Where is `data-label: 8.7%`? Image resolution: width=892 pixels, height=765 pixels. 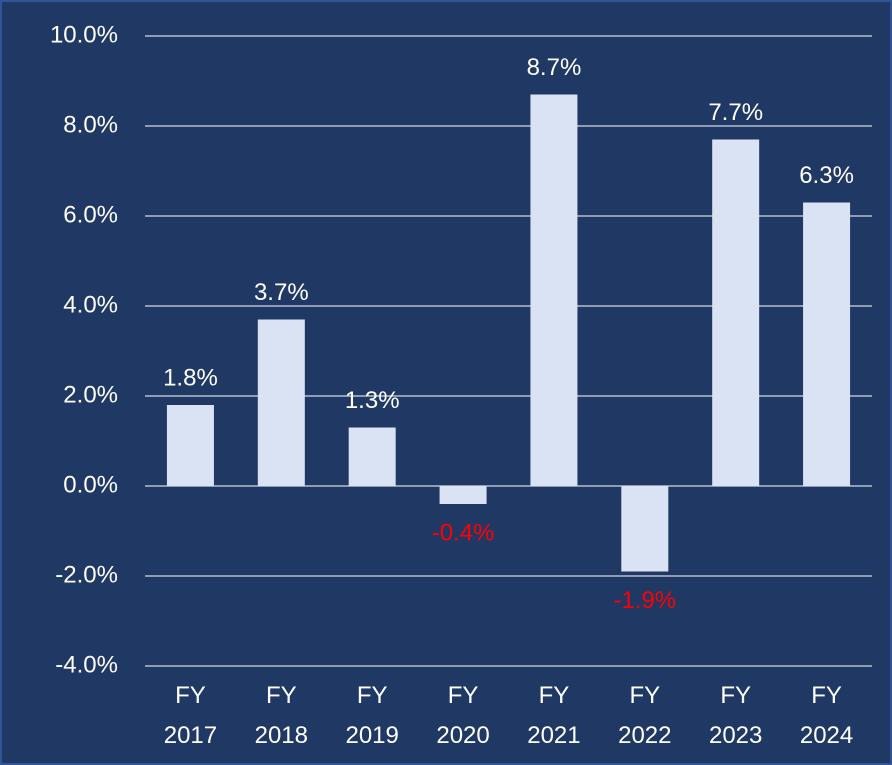 data-label: 8.7% is located at coordinates (554, 67).